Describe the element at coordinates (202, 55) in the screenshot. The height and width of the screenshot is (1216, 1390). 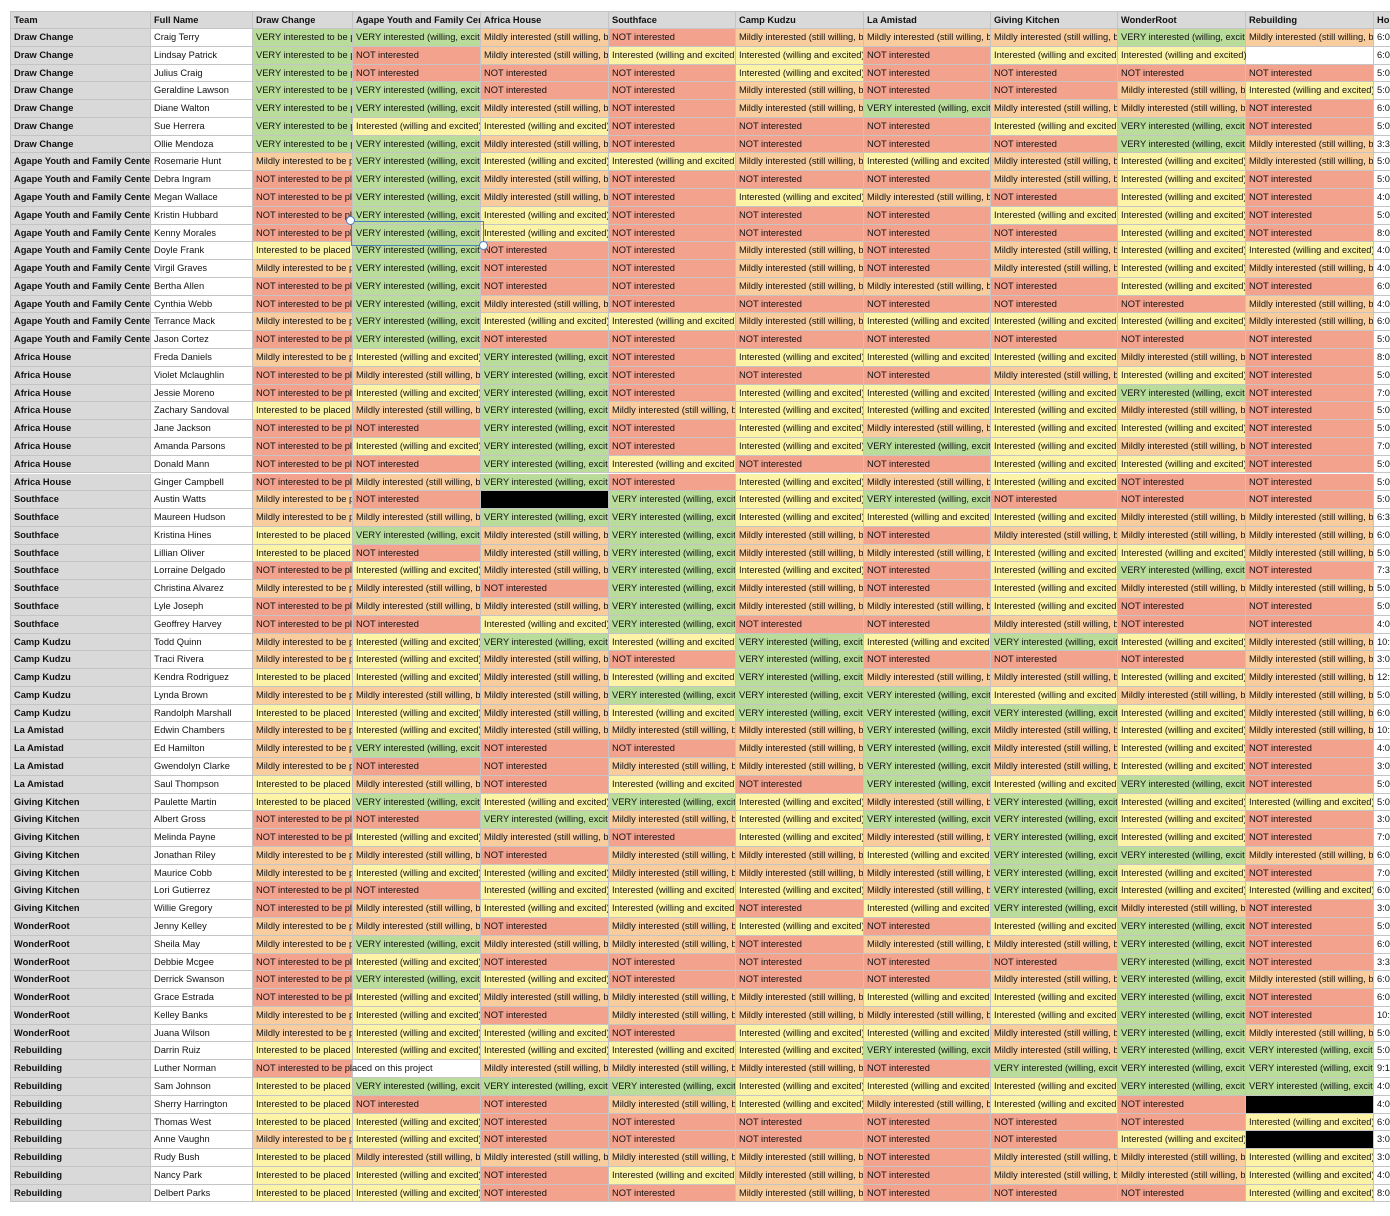
I see `name-cell: Lindsay Patrick` at that location.